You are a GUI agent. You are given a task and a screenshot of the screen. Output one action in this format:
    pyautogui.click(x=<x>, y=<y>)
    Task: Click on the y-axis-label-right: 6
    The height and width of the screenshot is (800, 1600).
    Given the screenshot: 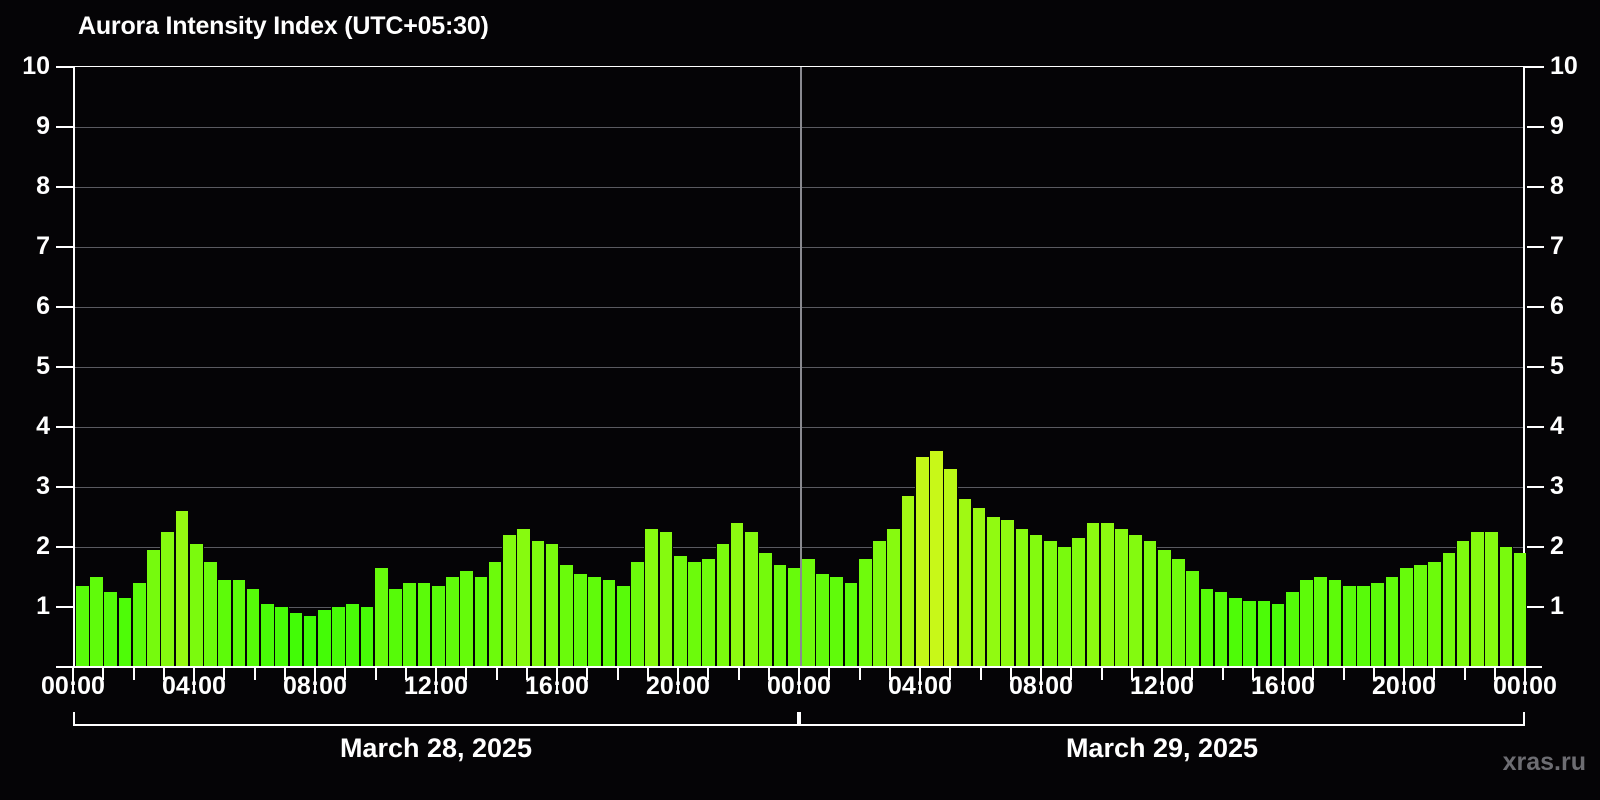 What is the action you would take?
    pyautogui.click(x=1557, y=306)
    